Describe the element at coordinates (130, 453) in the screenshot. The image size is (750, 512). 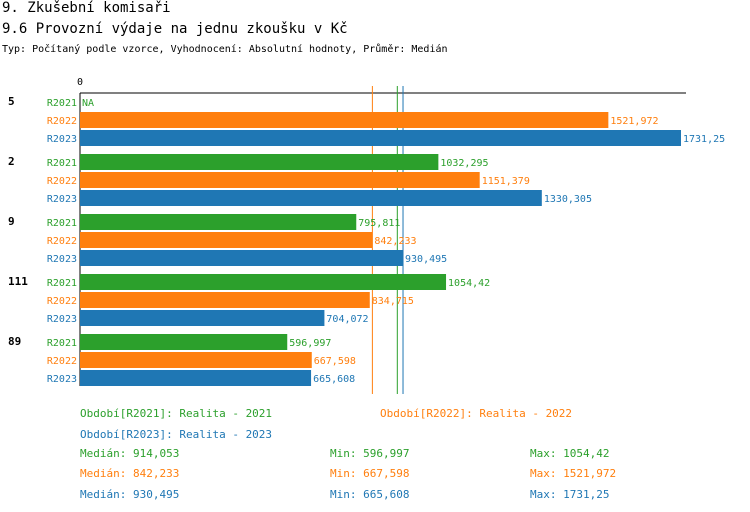
I see `stat-median-r2021: Medián: 914,053` at that location.